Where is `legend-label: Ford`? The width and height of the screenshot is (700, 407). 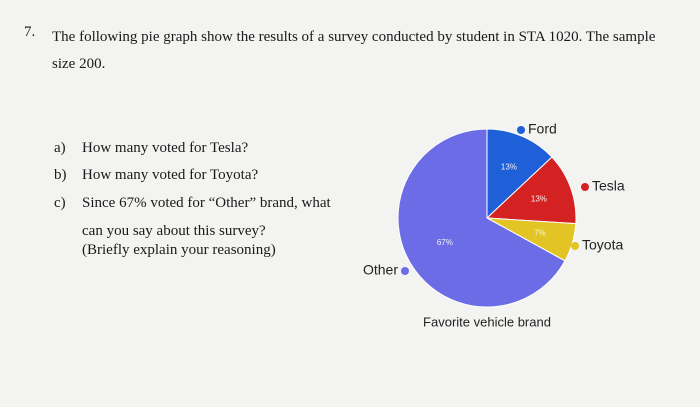
legend-label: Ford is located at coordinates (542, 129).